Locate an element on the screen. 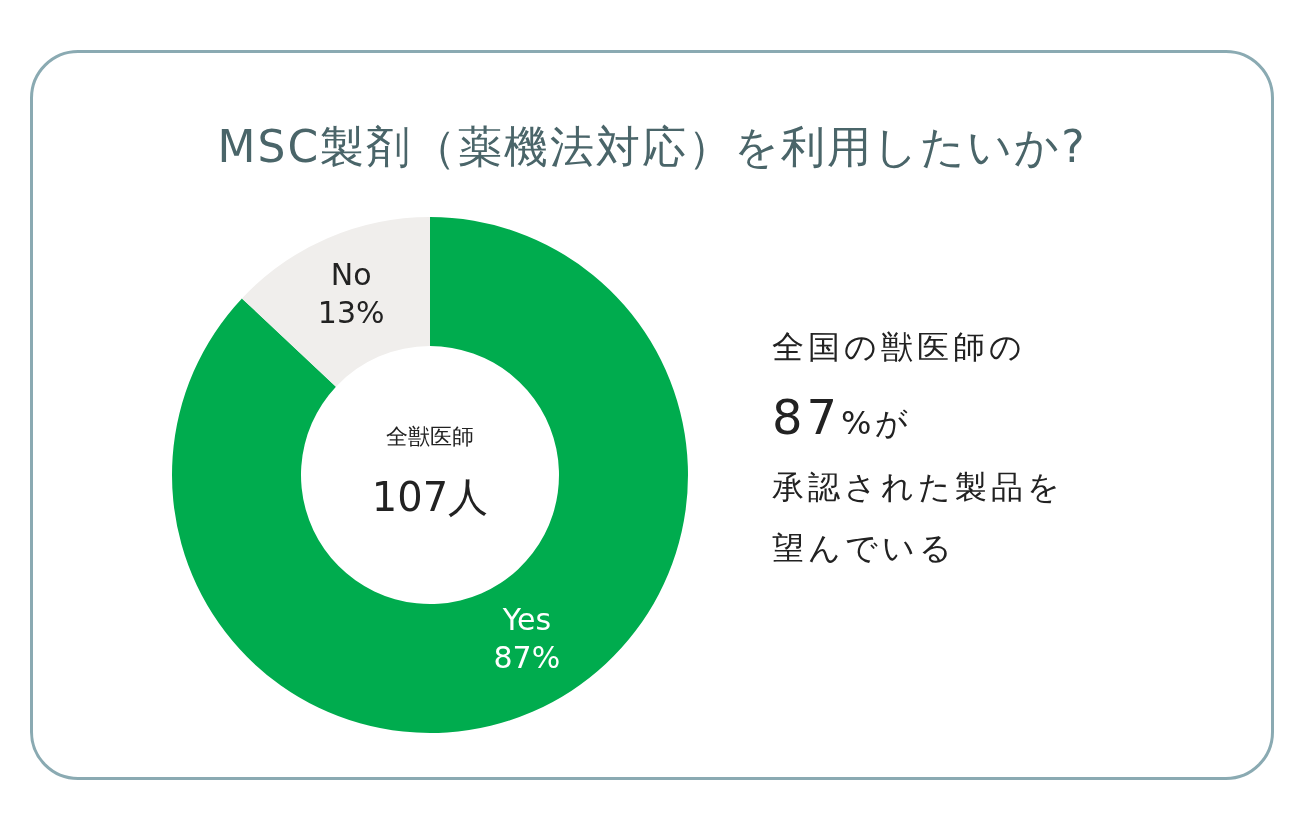 The height and width of the screenshot is (828, 1304). text: 全国の獣医師の is located at coordinates (899, 347).